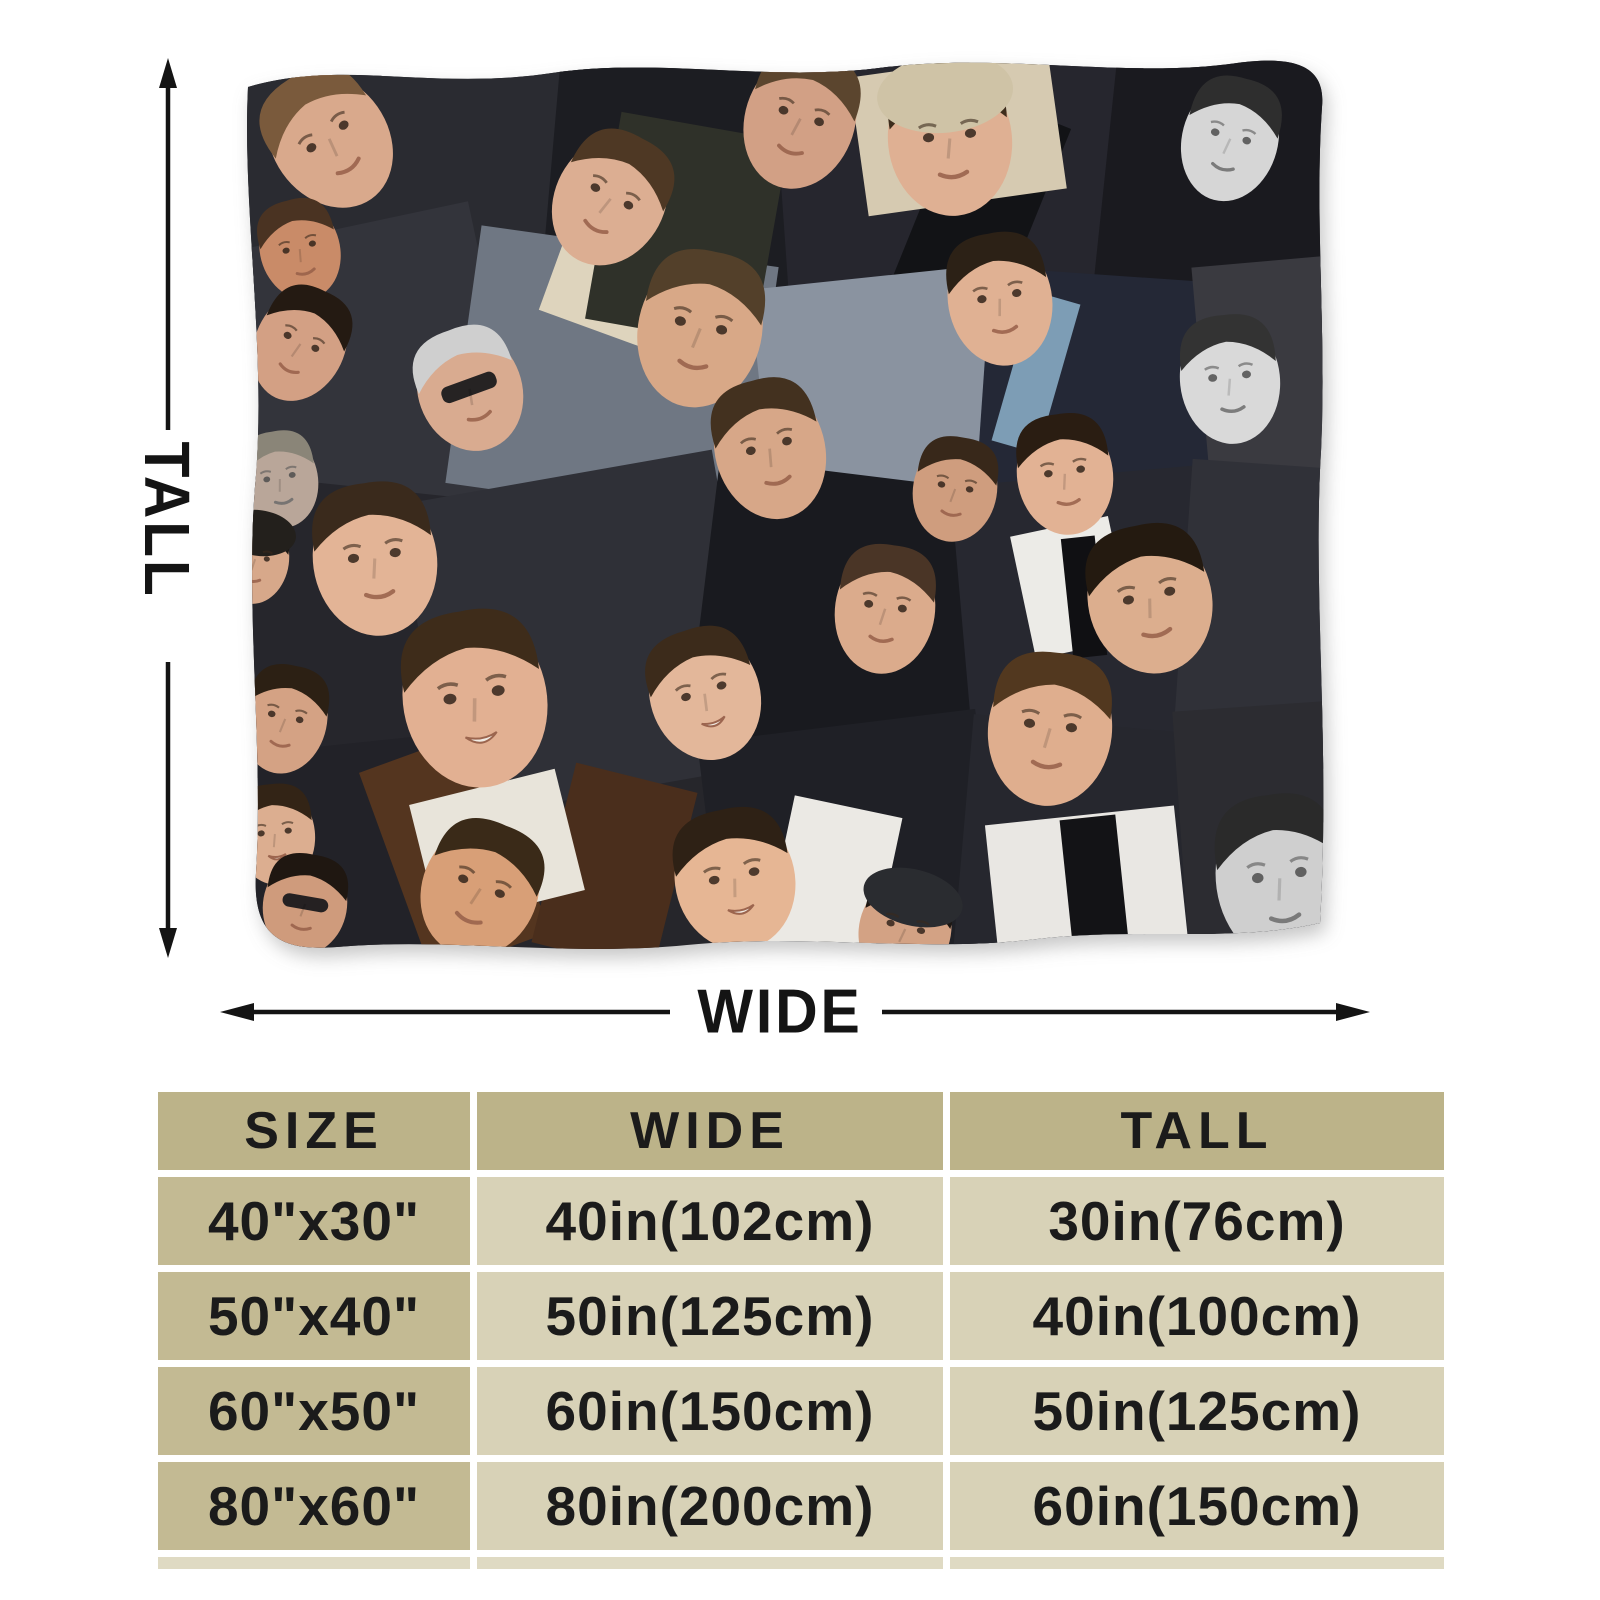 The height and width of the screenshot is (1600, 1600). I want to click on size-chart-cell: 30in(76cm), so click(1197, 1221).